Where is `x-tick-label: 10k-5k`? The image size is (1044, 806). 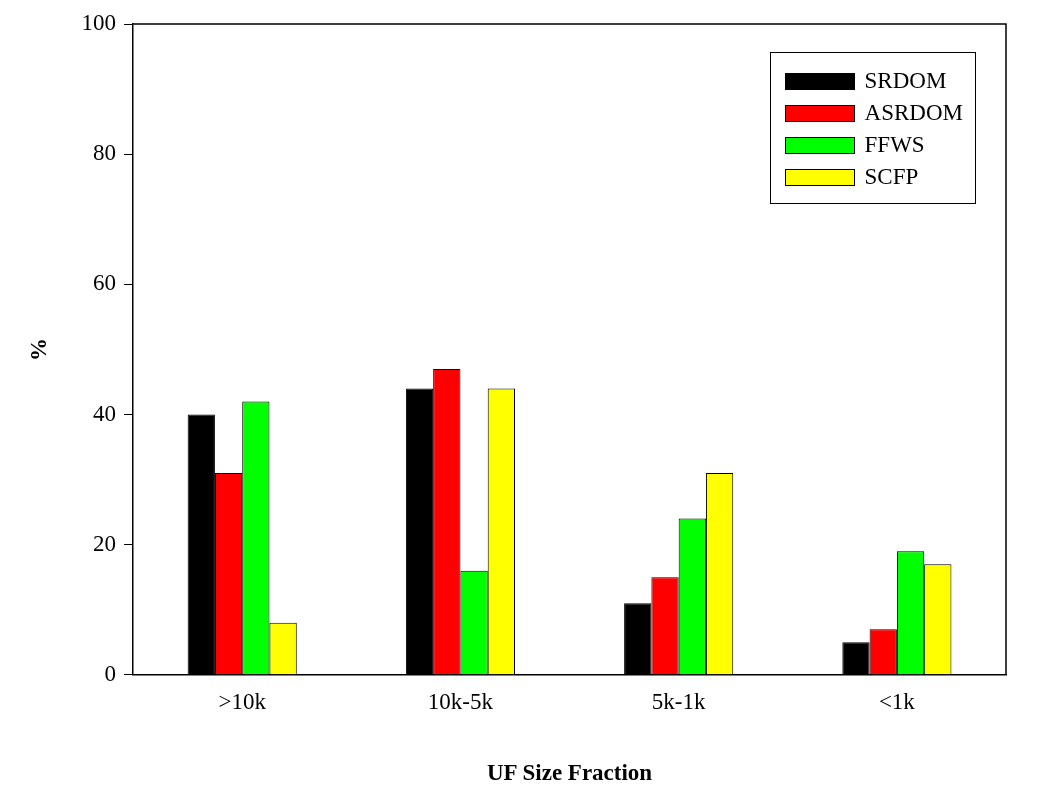 x-tick-label: 10k-5k is located at coordinates (460, 701).